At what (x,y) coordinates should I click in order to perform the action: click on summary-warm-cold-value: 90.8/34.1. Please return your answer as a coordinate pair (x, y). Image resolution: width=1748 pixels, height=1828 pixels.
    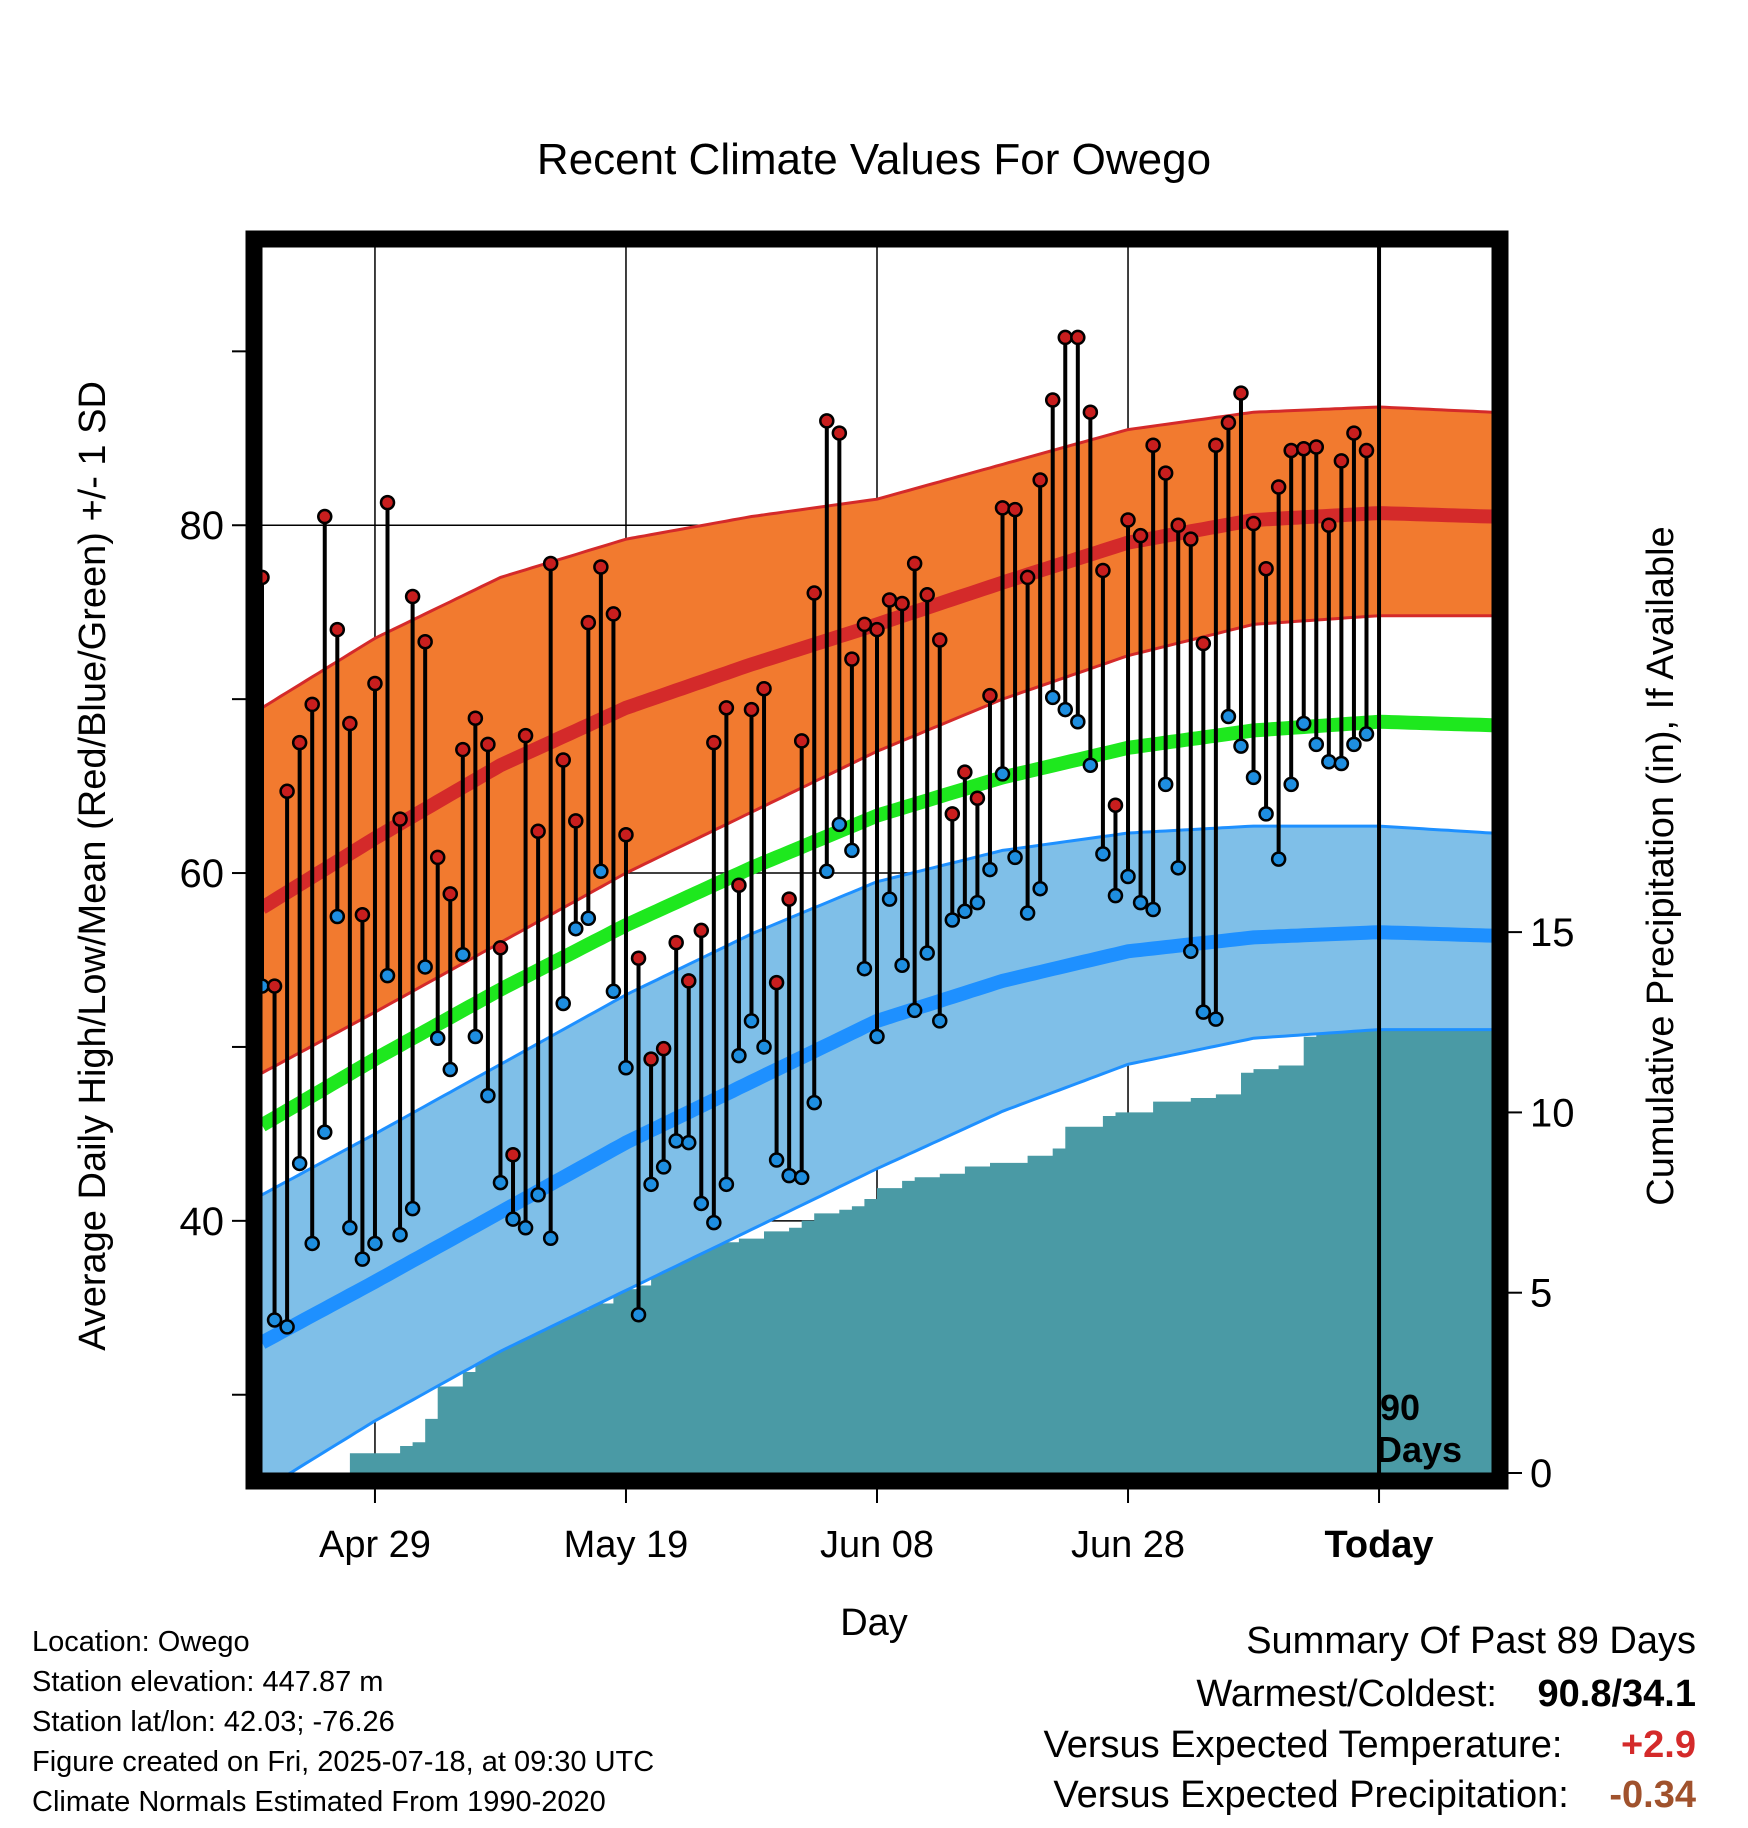
    Looking at the image, I should click on (1616, 1694).